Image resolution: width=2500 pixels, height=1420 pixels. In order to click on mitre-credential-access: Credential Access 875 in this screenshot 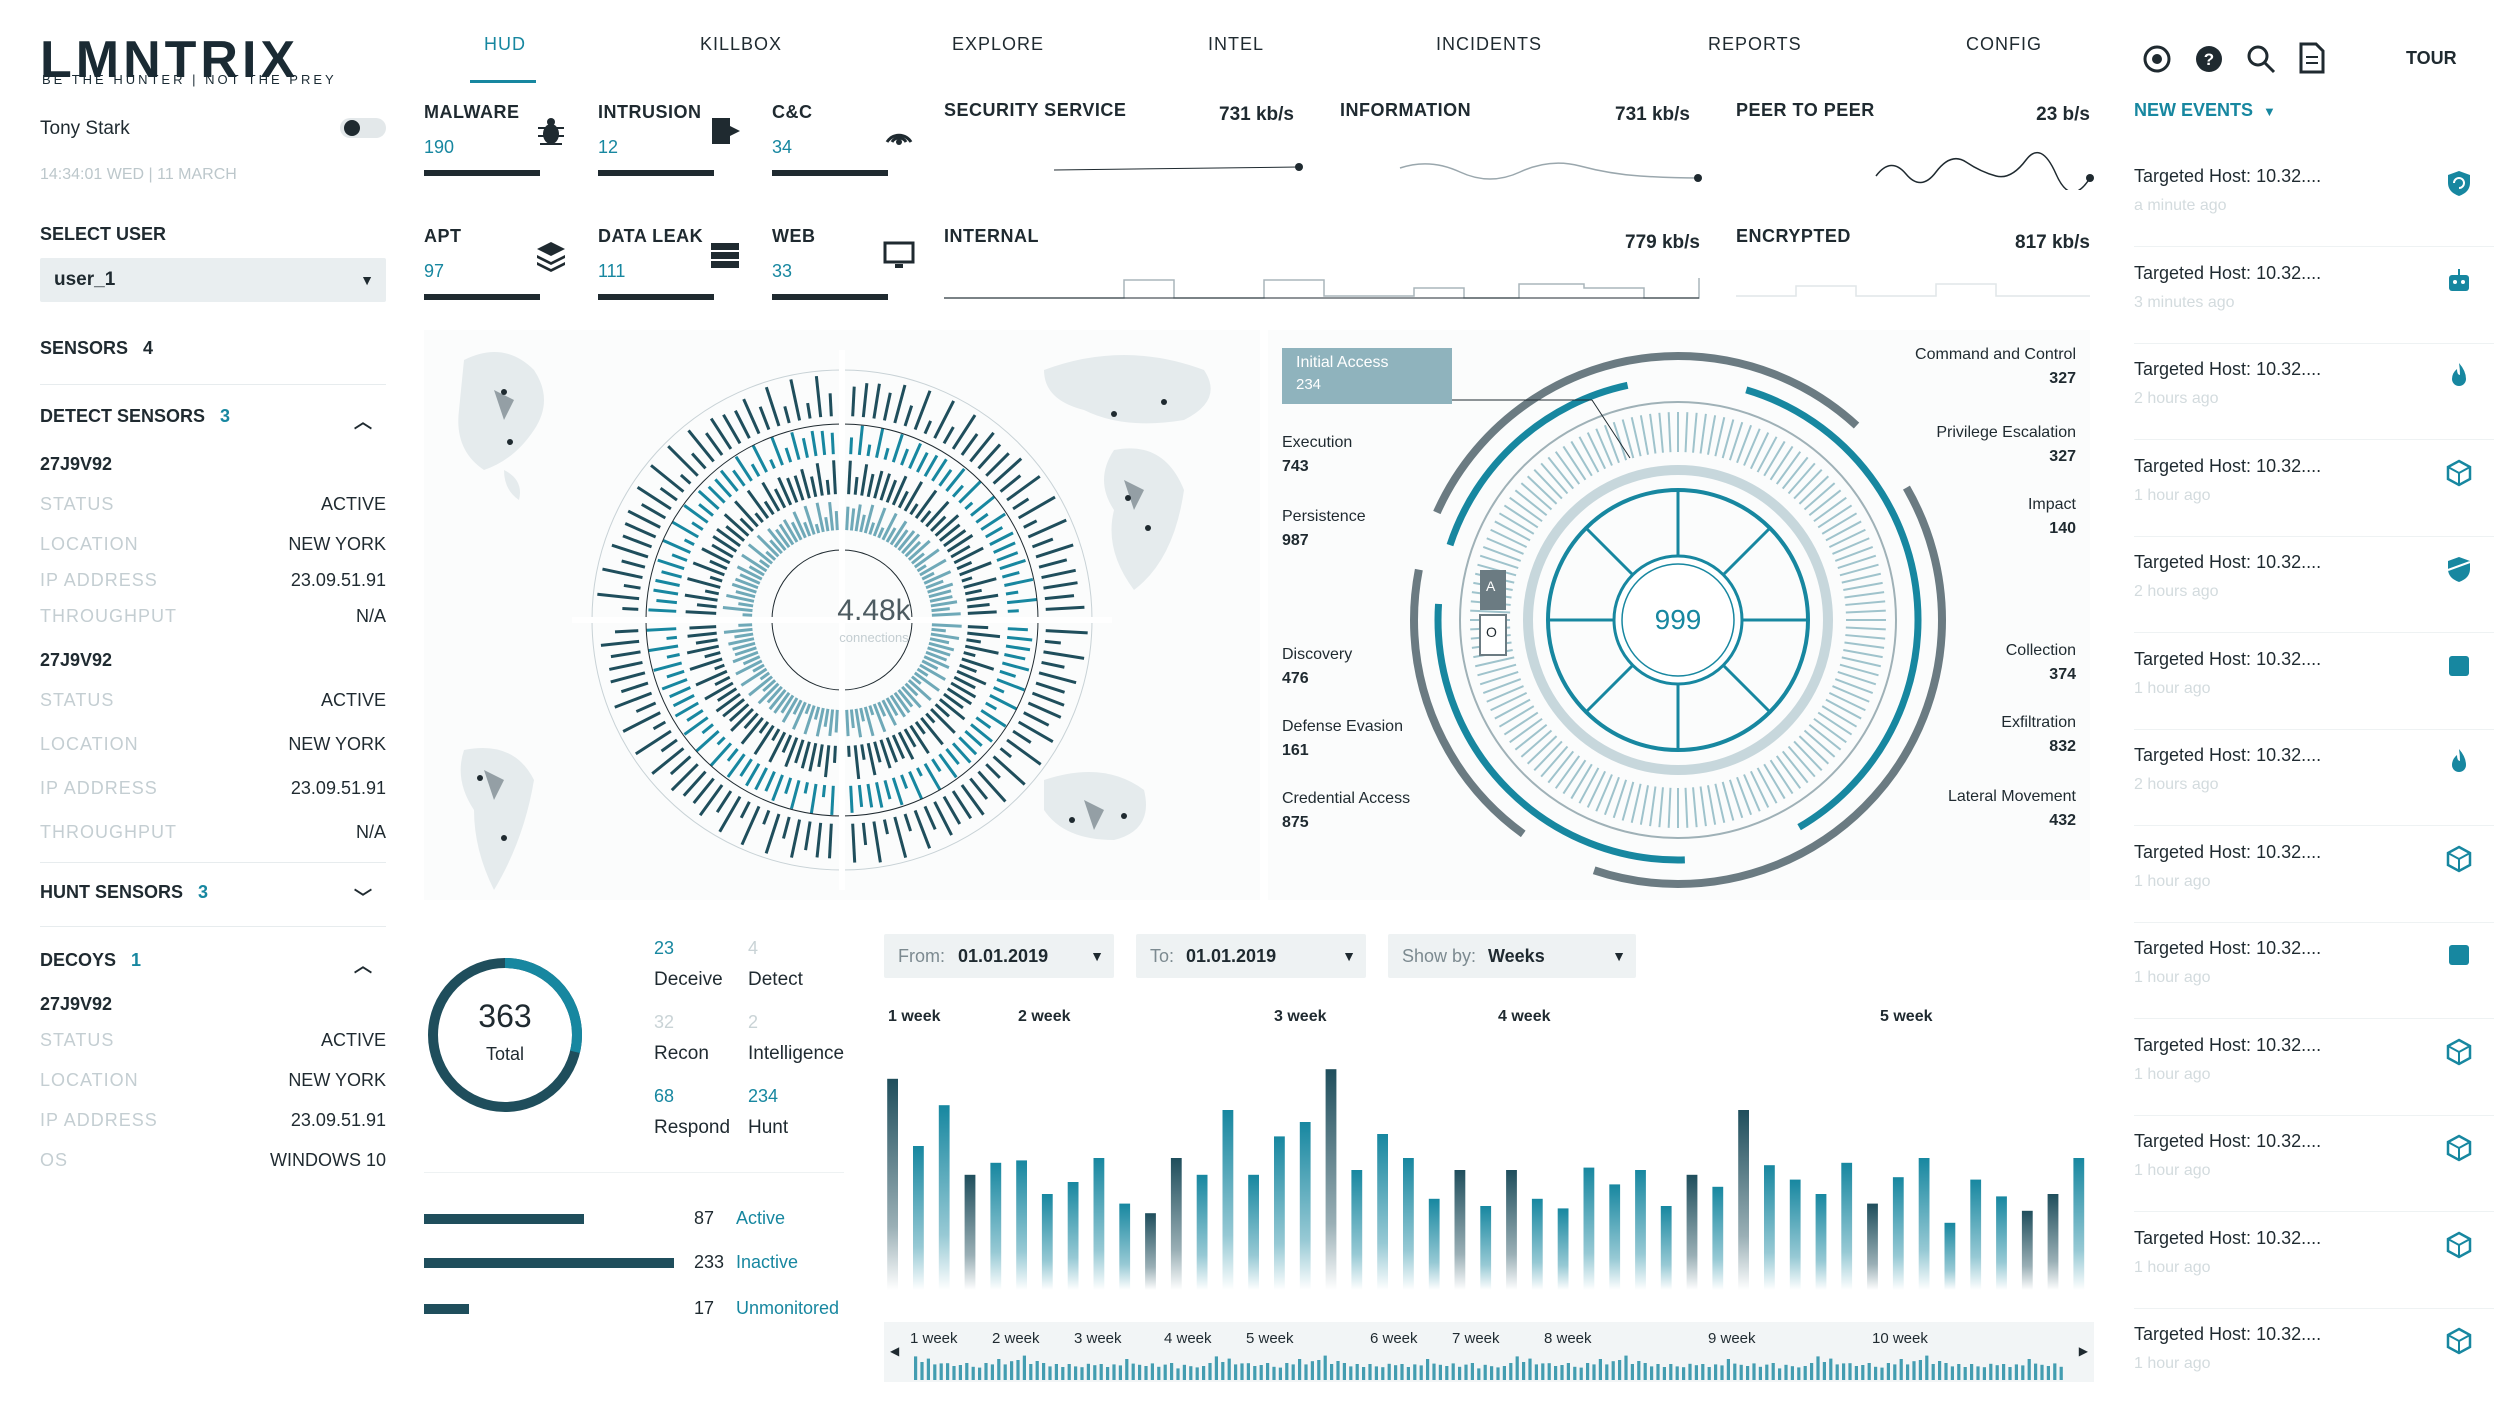, I will do `click(1346, 810)`.